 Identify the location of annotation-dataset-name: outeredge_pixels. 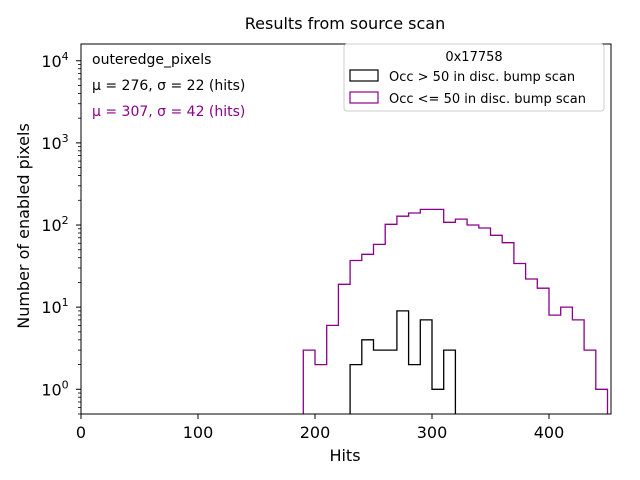
(151, 60).